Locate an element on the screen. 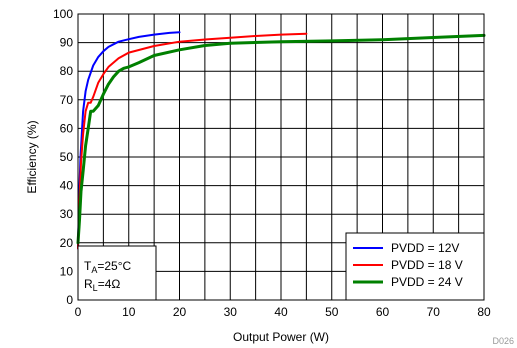  conditions-box: TA=25°C RL=4Ω is located at coordinates (117, 273).